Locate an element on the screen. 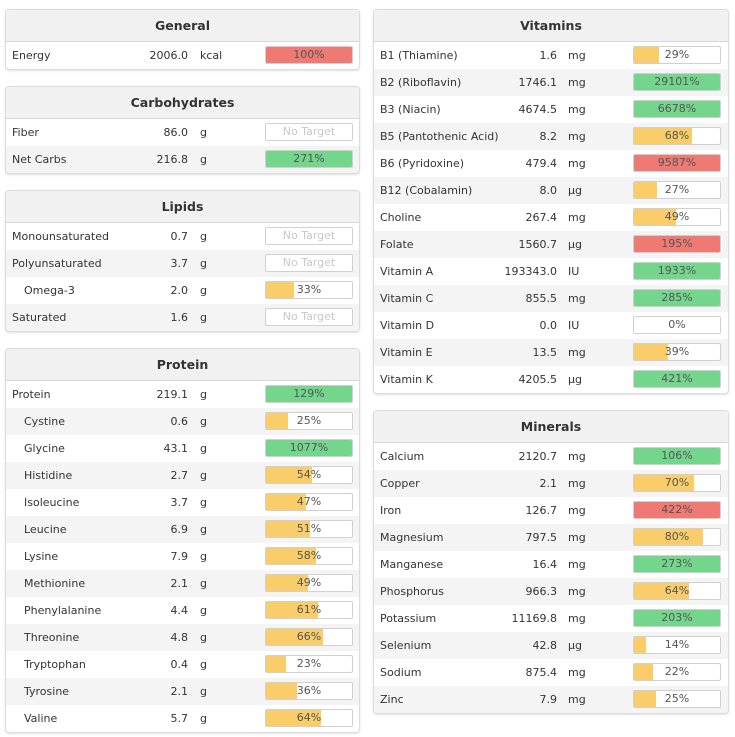 The image size is (735, 737). nutrient-amount: 8.2 is located at coordinates (548, 136).